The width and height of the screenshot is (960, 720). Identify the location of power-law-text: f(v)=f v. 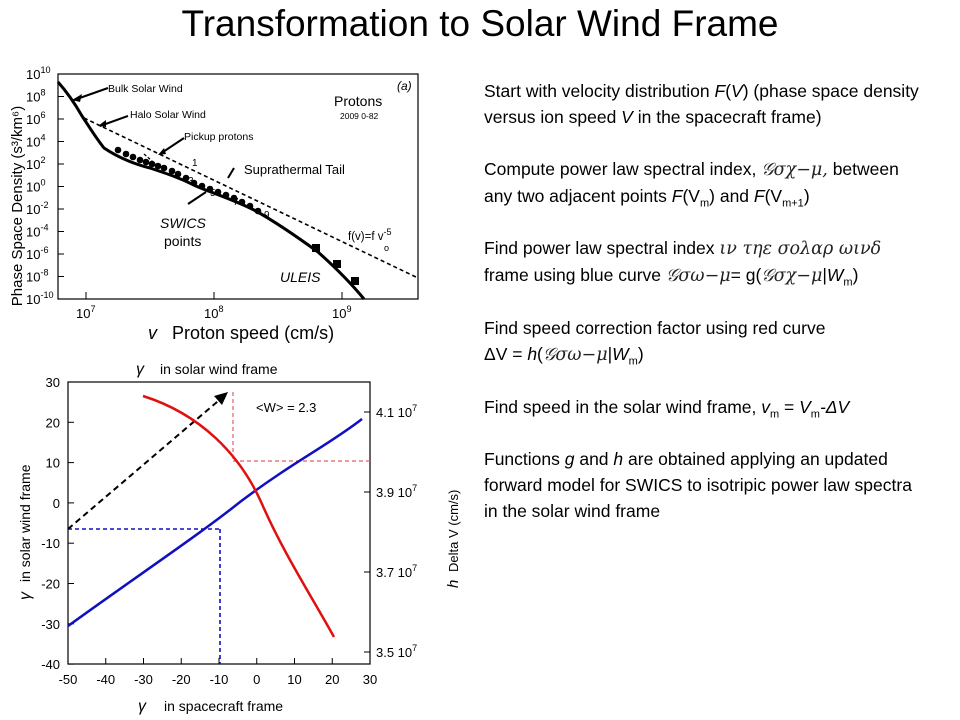
(366, 237).